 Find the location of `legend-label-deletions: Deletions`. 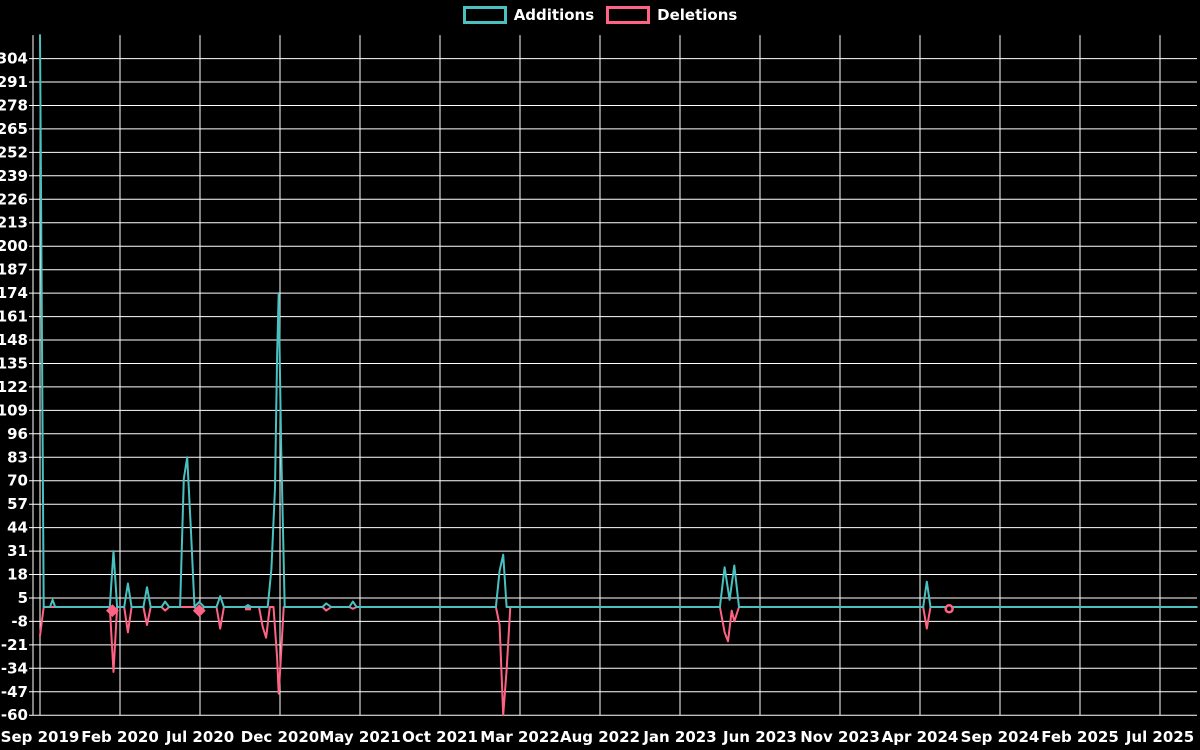

legend-label-deletions: Deletions is located at coordinates (697, 14).